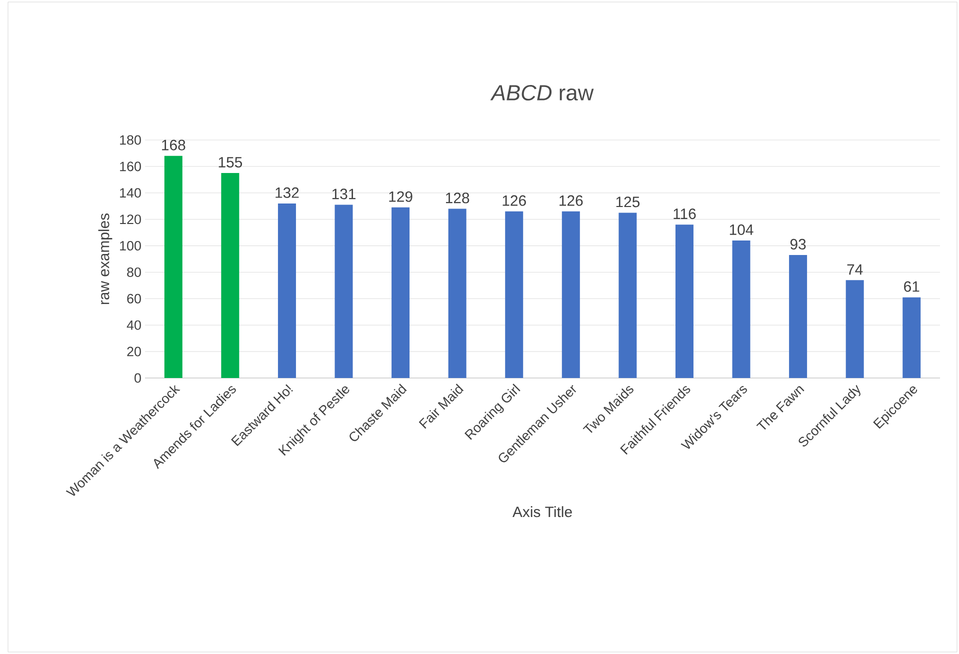 The width and height of the screenshot is (959, 654). What do you see at coordinates (400, 196) in the screenshot?
I see `data-label: 129` at bounding box center [400, 196].